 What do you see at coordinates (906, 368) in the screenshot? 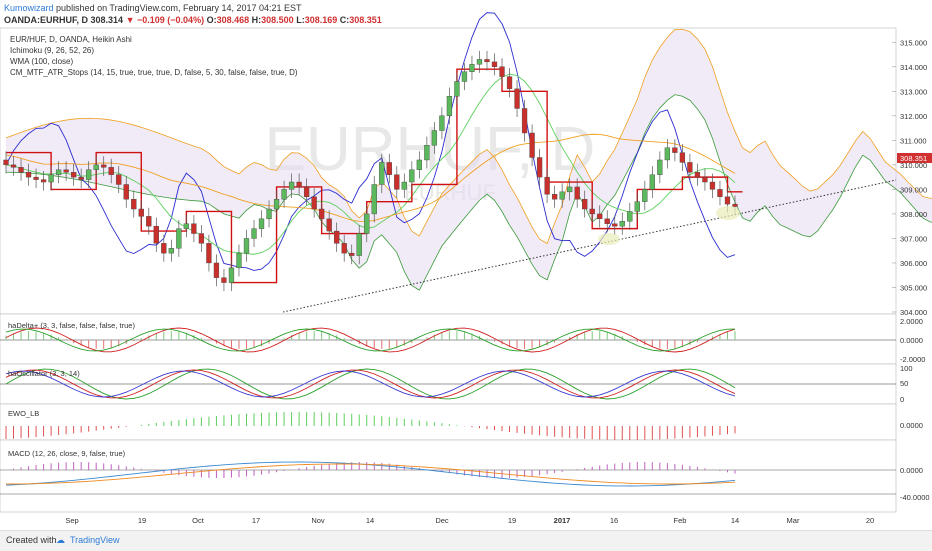
I see `haosc-tick-100: 100` at bounding box center [906, 368].